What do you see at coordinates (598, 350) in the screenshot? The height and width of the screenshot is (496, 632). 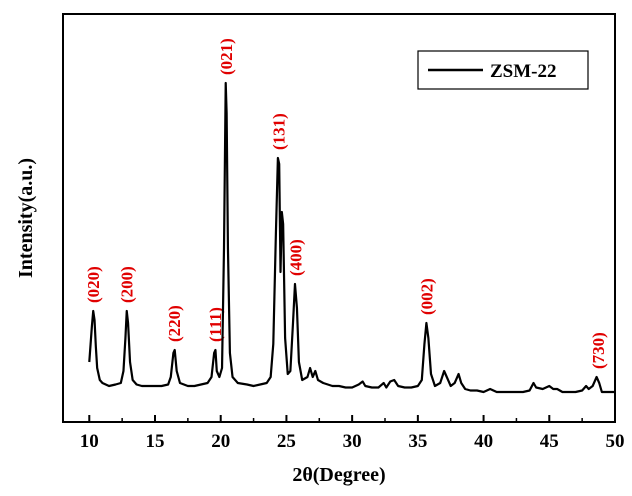 I see `peak-label: (730)` at bounding box center [598, 350].